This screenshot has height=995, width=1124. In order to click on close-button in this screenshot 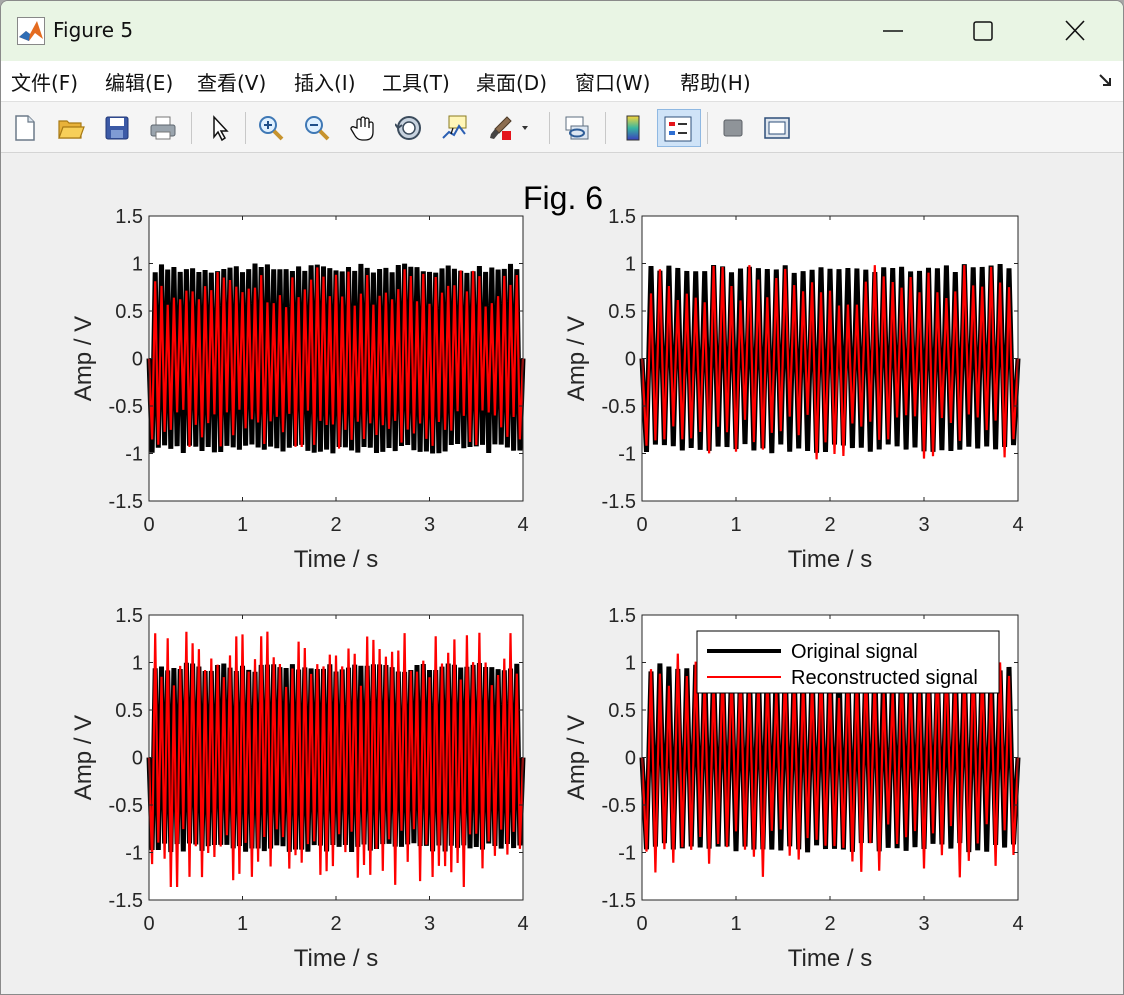, I will do `click(1075, 31)`.